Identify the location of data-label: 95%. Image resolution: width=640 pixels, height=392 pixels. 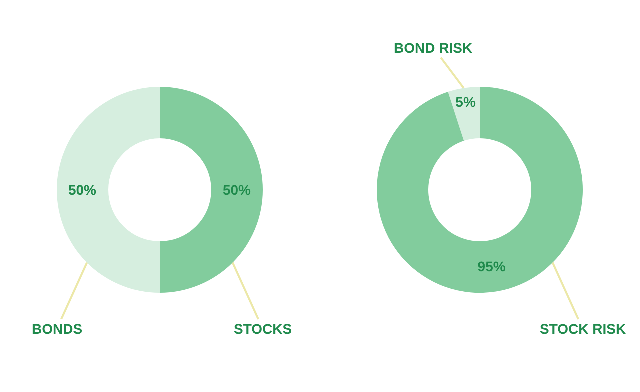
(492, 266).